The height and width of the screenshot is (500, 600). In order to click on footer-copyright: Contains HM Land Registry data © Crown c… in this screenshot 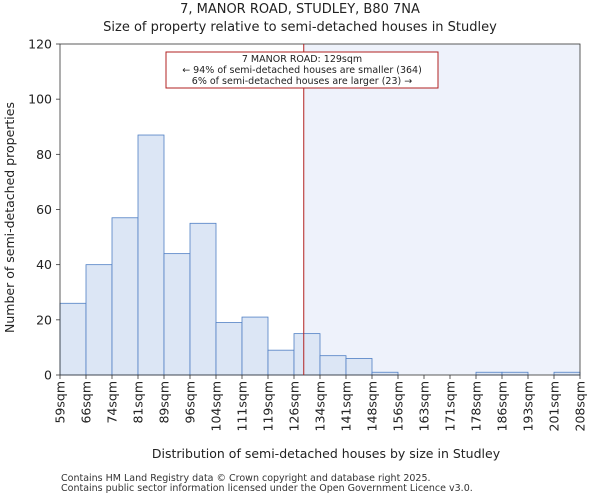, I will do `click(246, 478)`.